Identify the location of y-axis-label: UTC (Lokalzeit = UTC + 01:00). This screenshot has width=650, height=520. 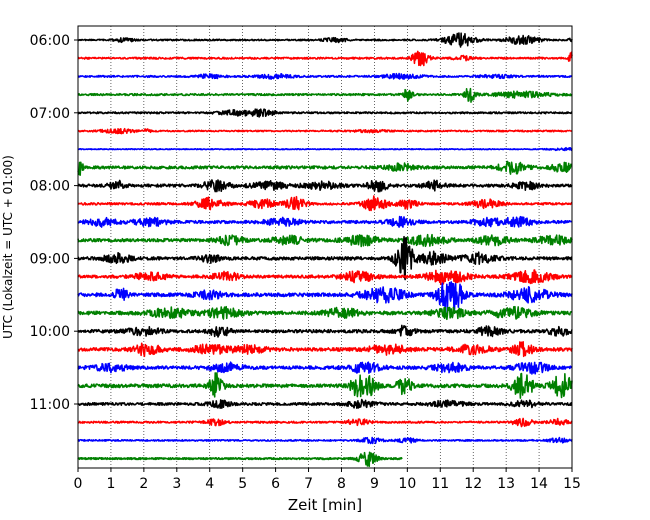
(8, 247).